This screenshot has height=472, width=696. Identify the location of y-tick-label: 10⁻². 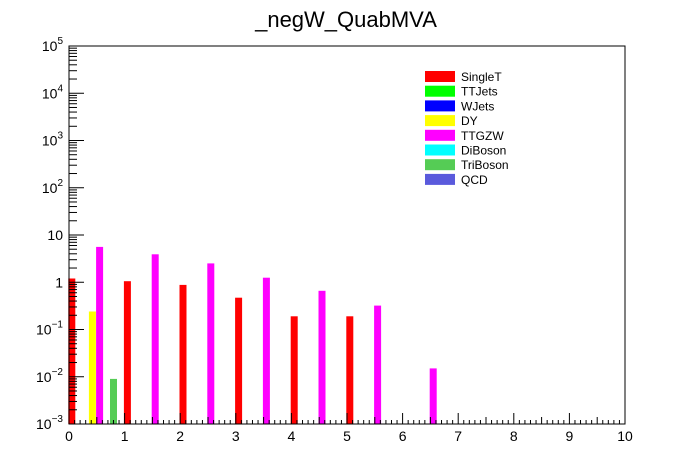
(49, 376).